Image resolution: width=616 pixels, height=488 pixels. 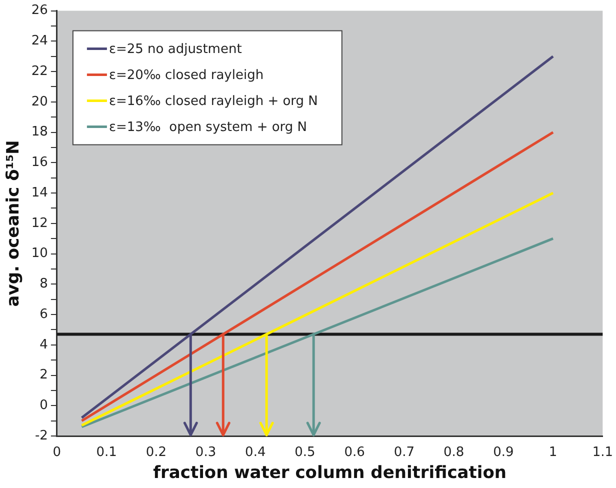 What do you see at coordinates (305, 452) in the screenshot?
I see `x-tick-label: 0.5` at bounding box center [305, 452].